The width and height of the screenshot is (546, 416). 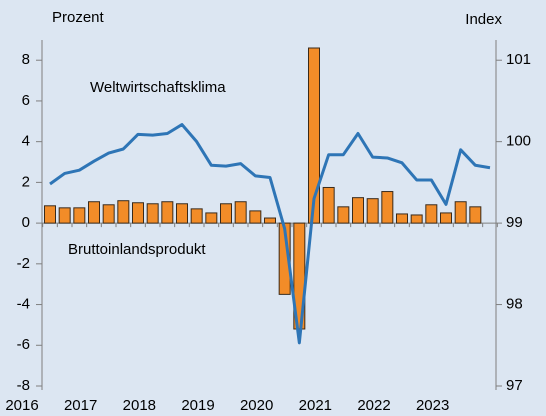 I want to click on x-tick-label: 2023, so click(x=432, y=405).